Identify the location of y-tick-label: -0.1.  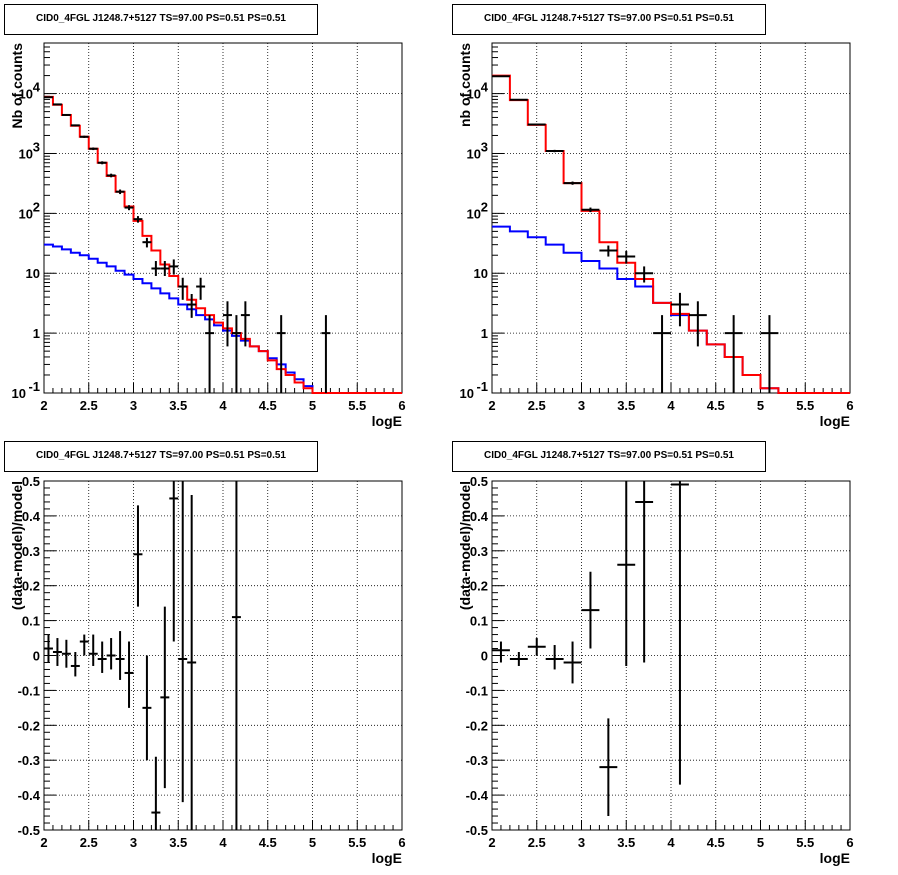
(477, 690).